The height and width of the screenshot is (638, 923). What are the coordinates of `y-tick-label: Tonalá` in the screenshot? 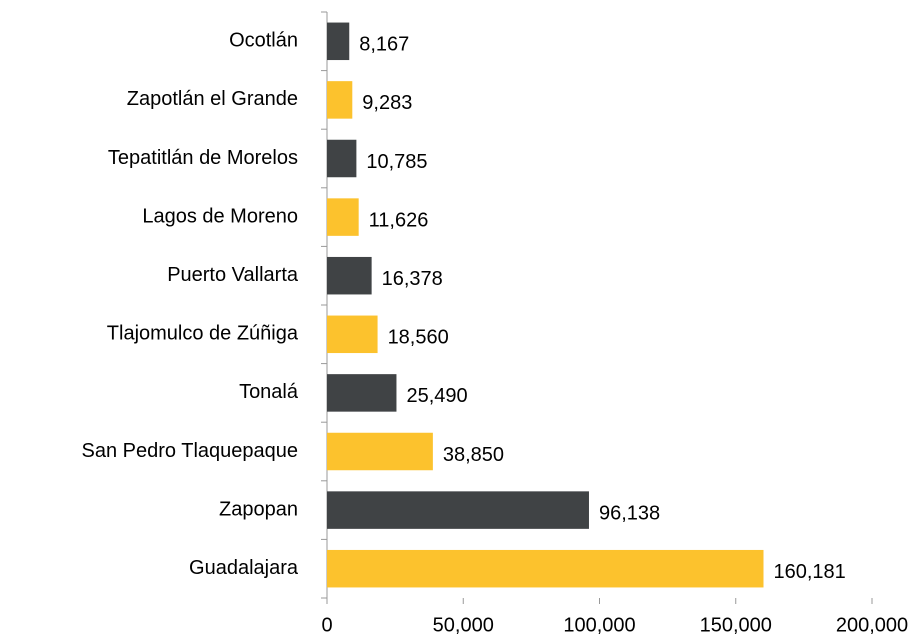 It's located at (269, 392).